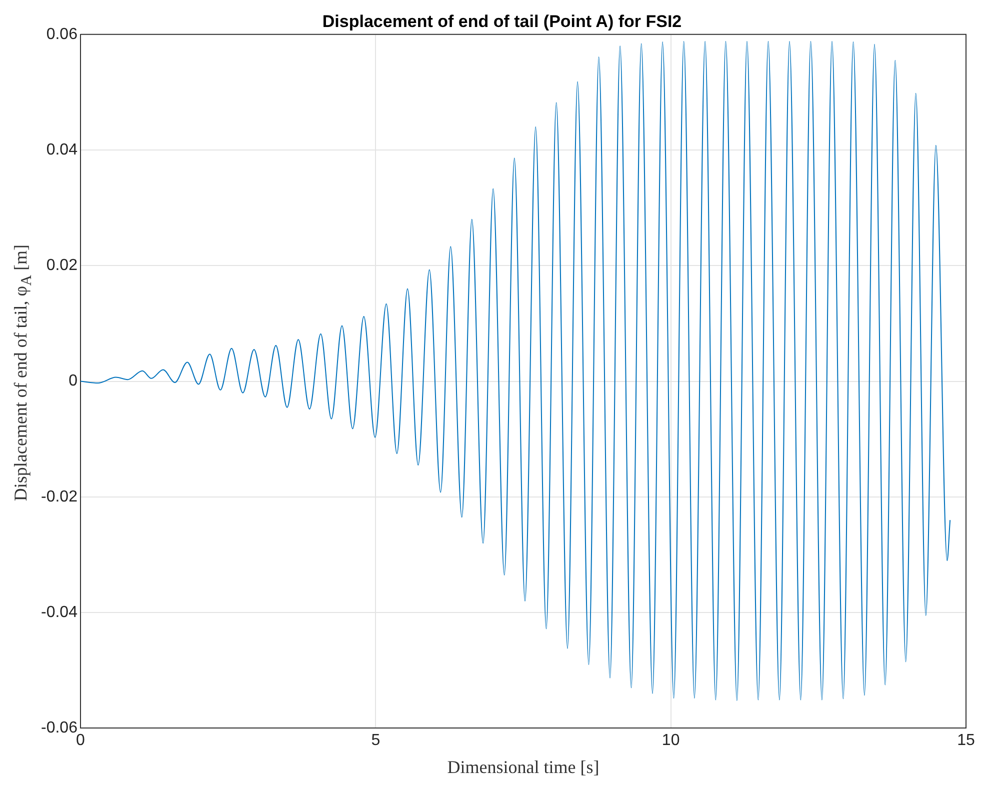 The height and width of the screenshot is (789, 986). What do you see at coordinates (502, 21) in the screenshot?
I see `chart-title: Displacement of end of tail (Point A) for FSI2` at bounding box center [502, 21].